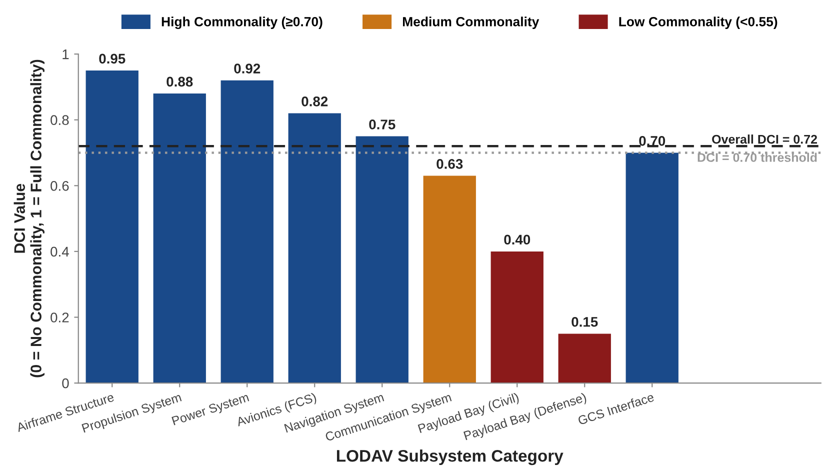 Image resolution: width=825 pixels, height=470 pixels. What do you see at coordinates (59, 185) in the screenshot?
I see `y-tick-label: 0.6` at bounding box center [59, 185].